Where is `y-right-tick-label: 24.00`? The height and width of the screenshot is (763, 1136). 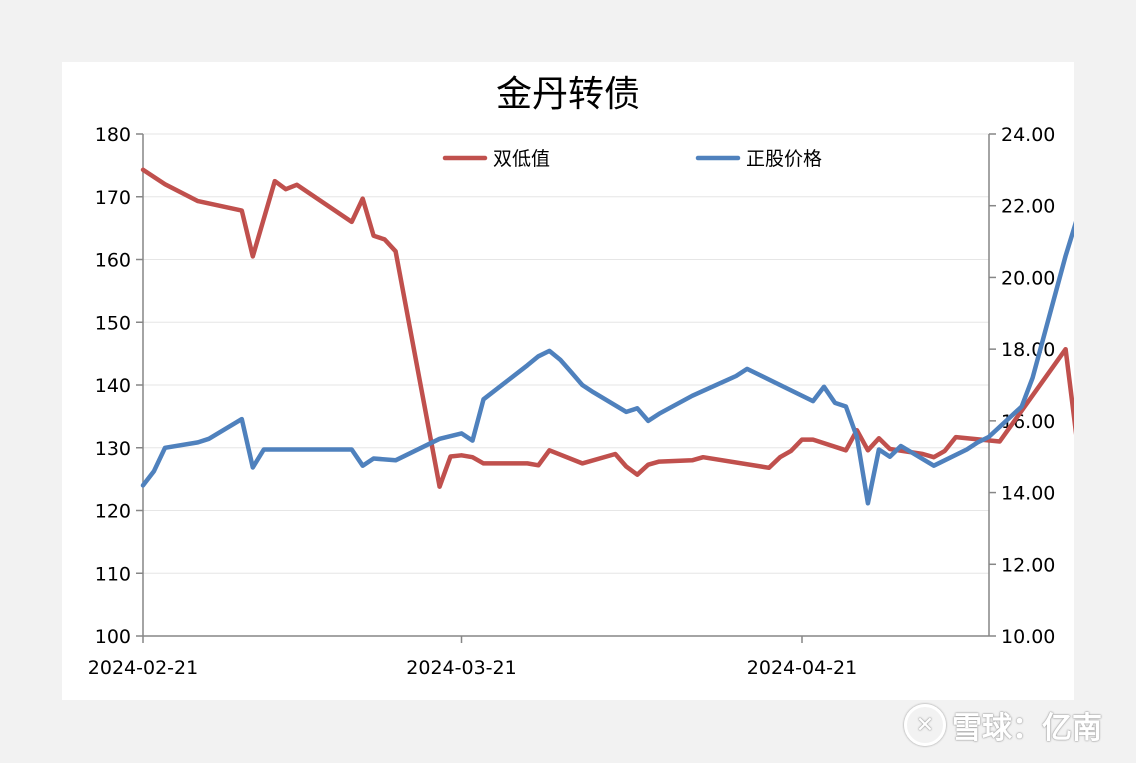
y-right-tick-label: 24.00 is located at coordinates (1028, 135).